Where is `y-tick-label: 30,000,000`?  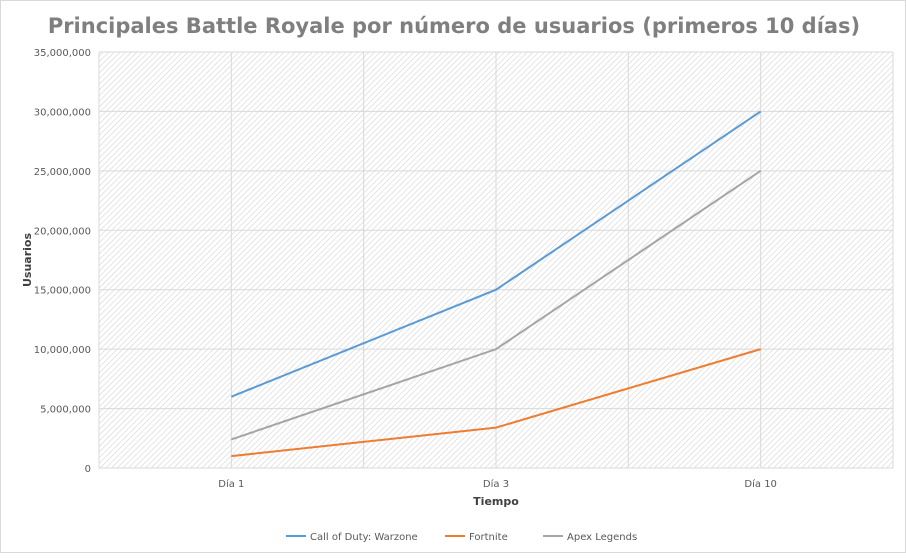 y-tick-label: 30,000,000 is located at coordinates (62, 112).